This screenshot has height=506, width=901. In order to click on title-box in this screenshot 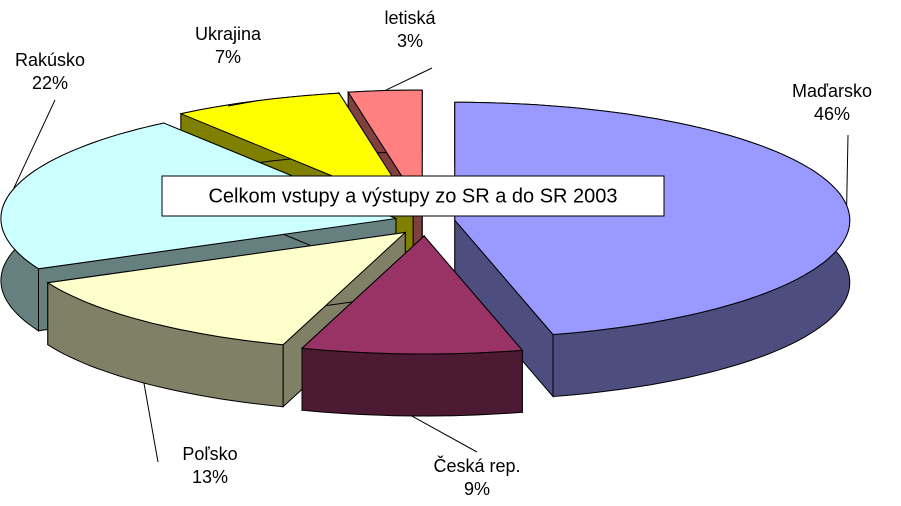, I will do `click(413, 196)`.